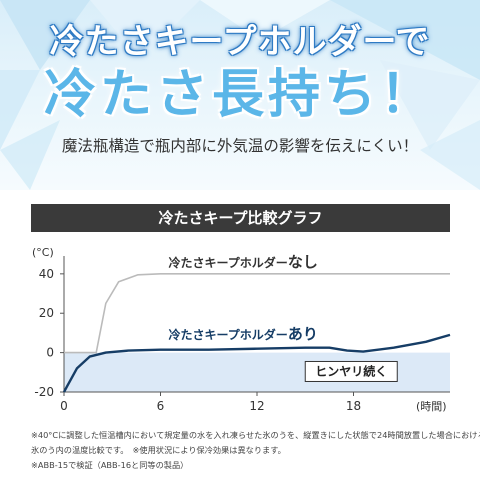 The width and height of the screenshot is (480, 480). What do you see at coordinates (240, 218) in the screenshot?
I see `graph-header: 冷たさキープ比較グラフ` at bounding box center [240, 218].